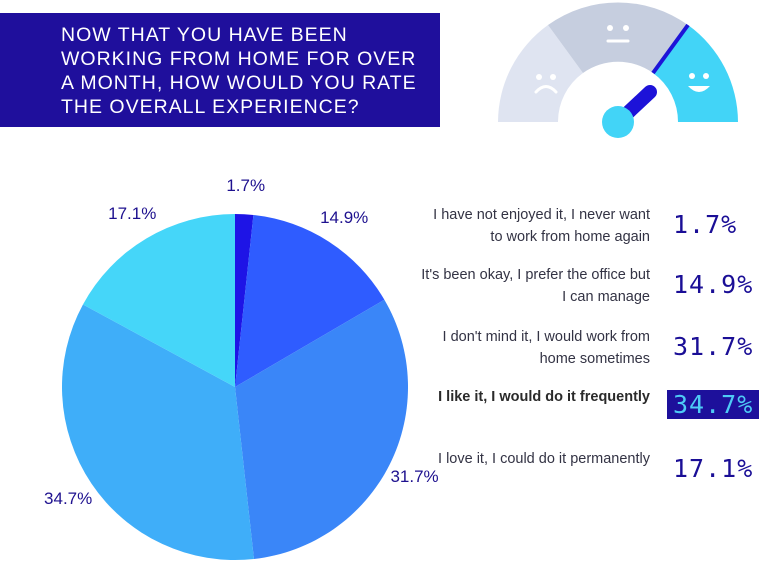 The width and height of the screenshot is (783, 577). What do you see at coordinates (544, 459) in the screenshot?
I see `legend-label: I love it, I could do it permanently` at bounding box center [544, 459].